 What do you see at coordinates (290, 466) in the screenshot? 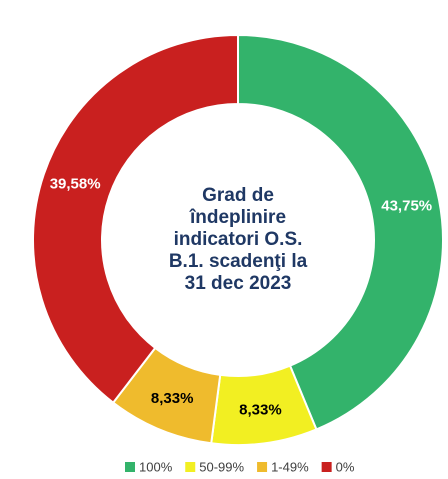
I see `legend-label: 1-49%` at bounding box center [290, 466].